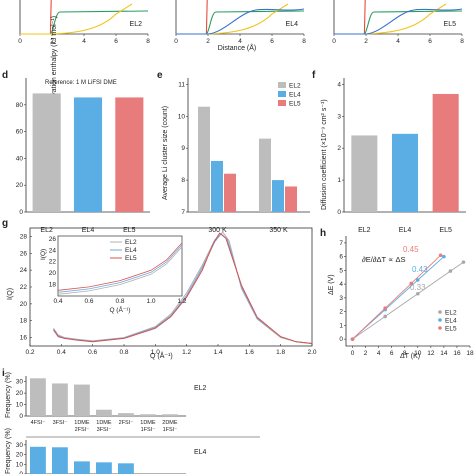 This screenshot has width=474, height=474. What do you see at coordinates (272, 41) in the screenshot?
I see `rdf-xtick-label-1-6: 6` at bounding box center [272, 41].